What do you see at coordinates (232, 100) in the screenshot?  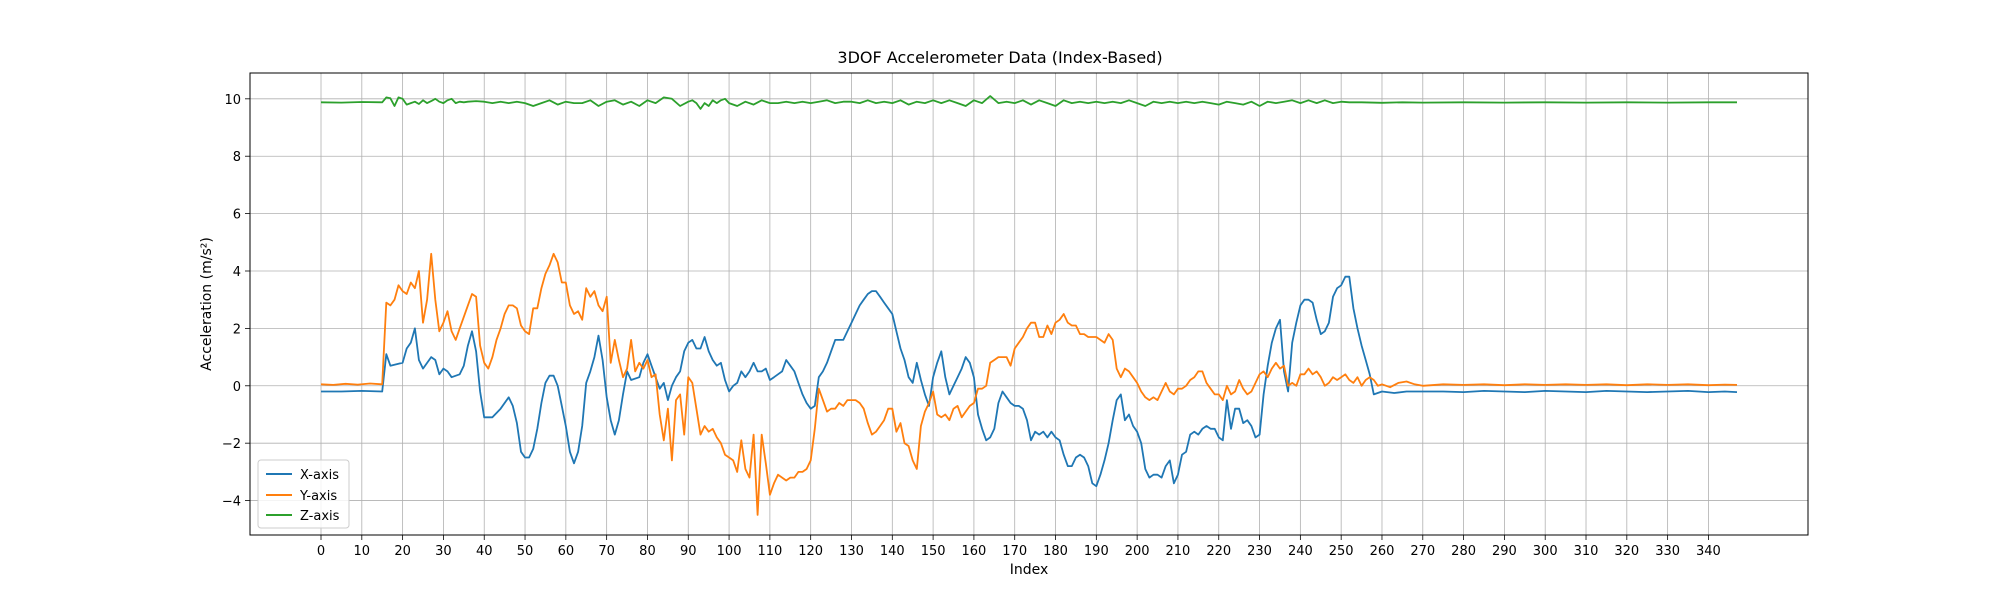 I see `y-tick-label: 10` at bounding box center [232, 100].